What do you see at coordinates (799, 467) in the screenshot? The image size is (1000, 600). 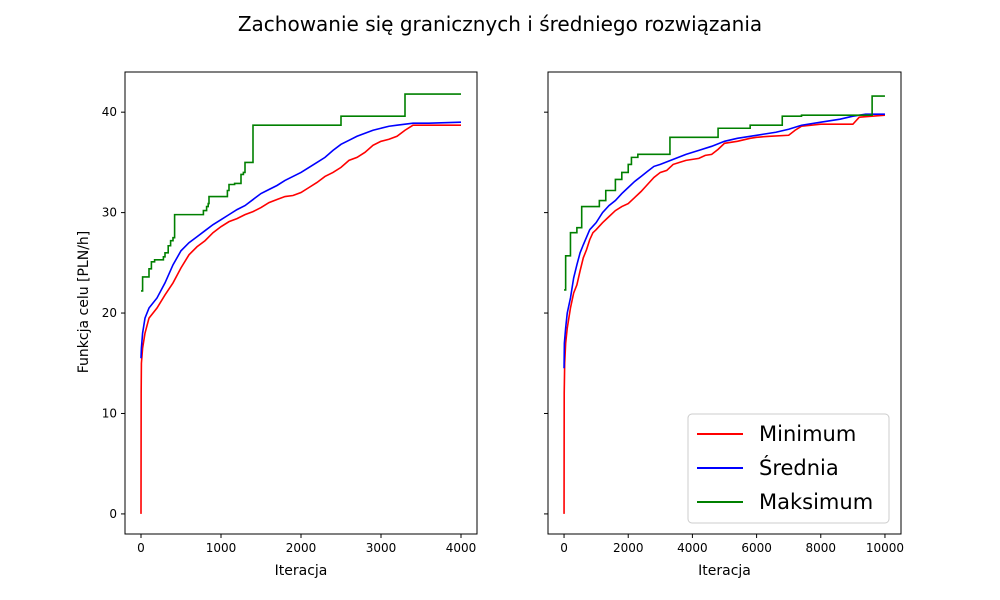 I see `legend-label: Średnia` at bounding box center [799, 467].